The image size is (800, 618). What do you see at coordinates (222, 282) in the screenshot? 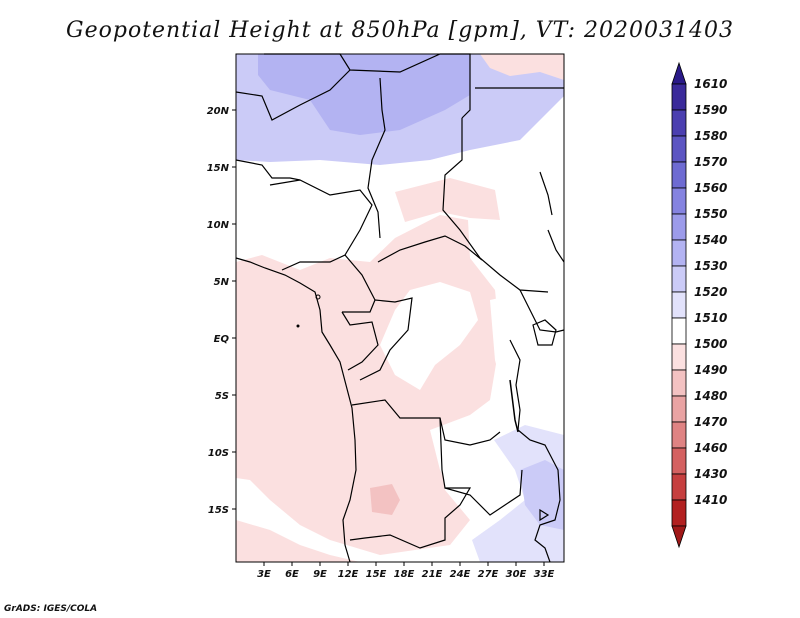
I see `lat-label: 5N` at bounding box center [222, 282].